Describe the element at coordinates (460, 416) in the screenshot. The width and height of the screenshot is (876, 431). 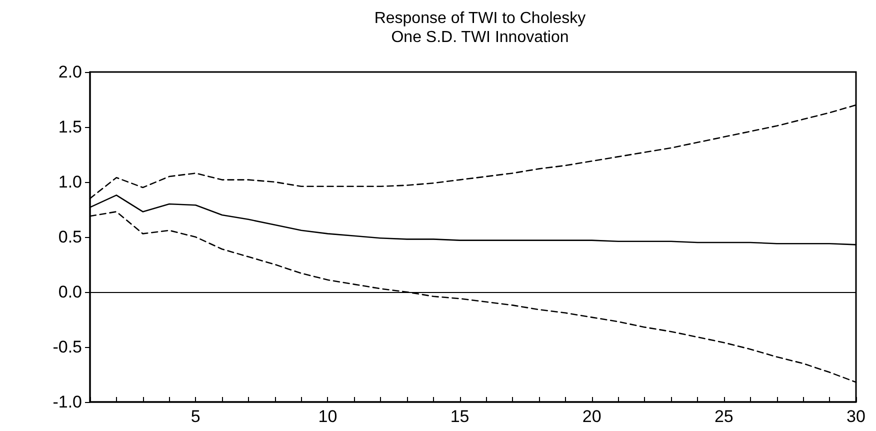
I see `x-tick-label: 15` at that location.